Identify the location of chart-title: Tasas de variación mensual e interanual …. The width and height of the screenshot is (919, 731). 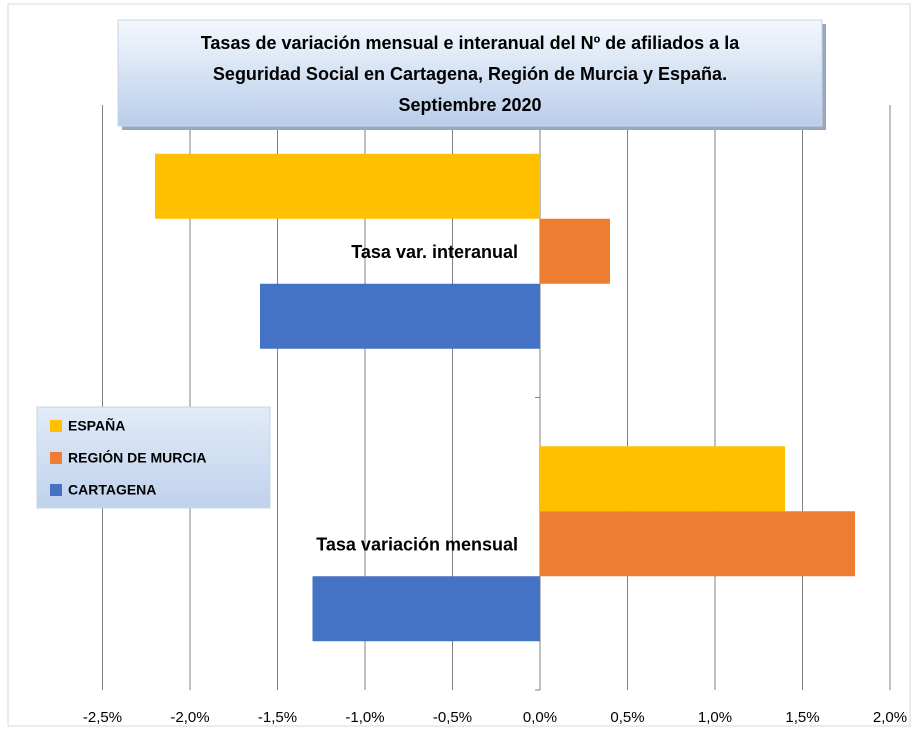
(470, 43).